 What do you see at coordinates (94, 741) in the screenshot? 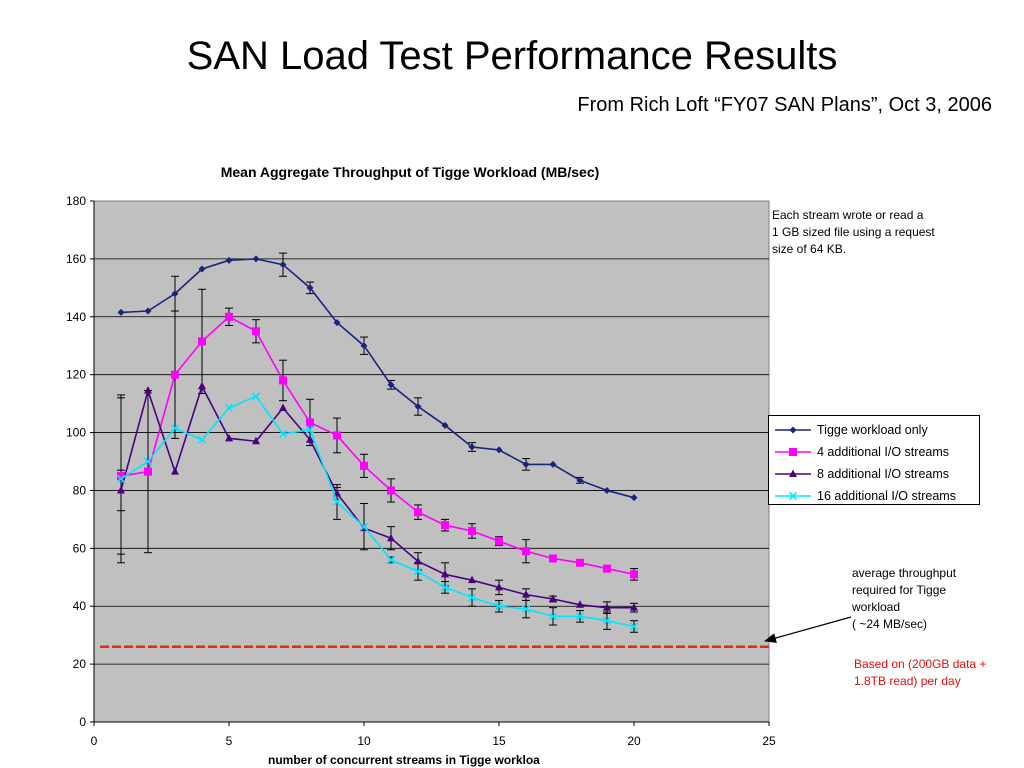
I see `x-tick-label: 0` at bounding box center [94, 741].